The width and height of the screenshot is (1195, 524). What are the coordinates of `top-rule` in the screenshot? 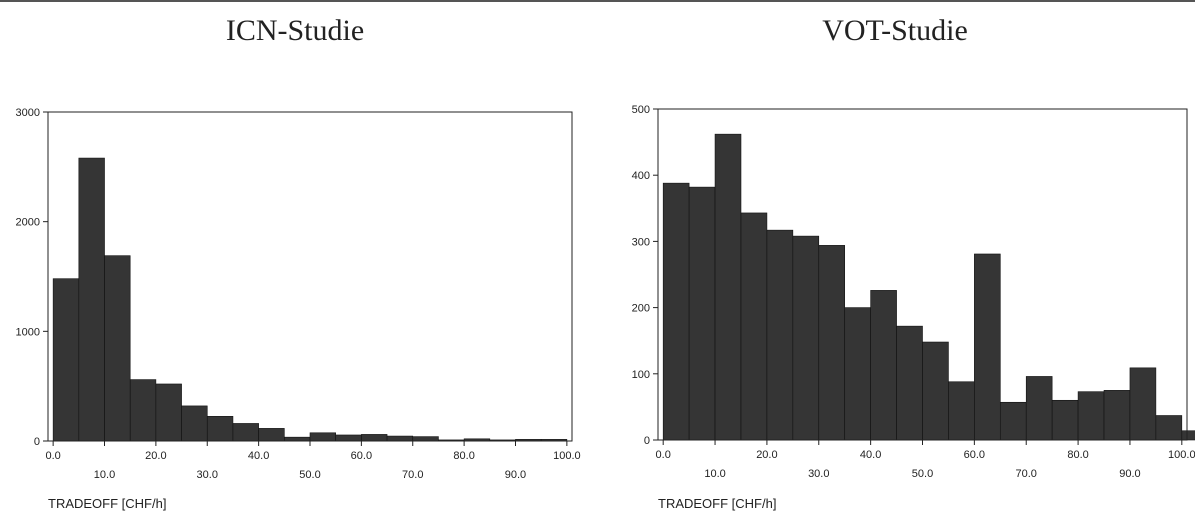 It's located at (597, 1).